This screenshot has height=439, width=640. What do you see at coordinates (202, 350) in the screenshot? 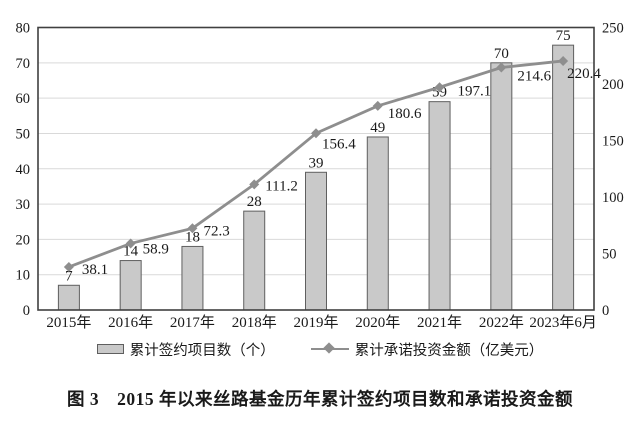
I see `legend-label-projects: 累计签约项目数（个）` at bounding box center [202, 350].